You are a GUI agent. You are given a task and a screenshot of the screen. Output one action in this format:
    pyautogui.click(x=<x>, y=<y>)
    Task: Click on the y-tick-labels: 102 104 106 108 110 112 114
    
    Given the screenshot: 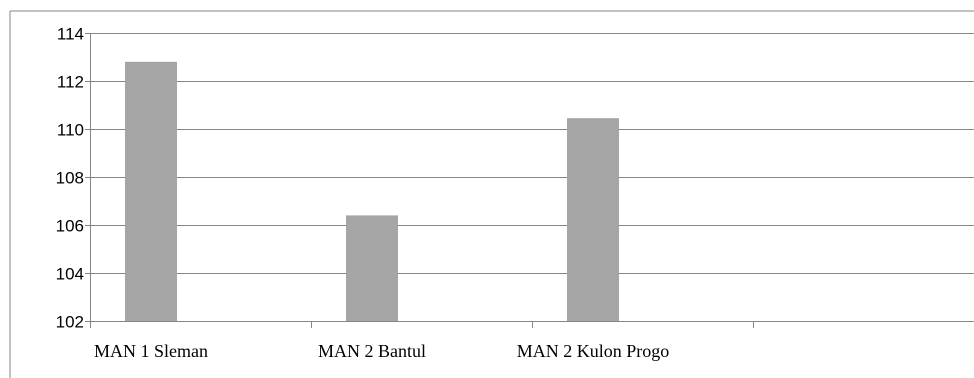 What is the action you would take?
    pyautogui.click(x=70, y=178)
    